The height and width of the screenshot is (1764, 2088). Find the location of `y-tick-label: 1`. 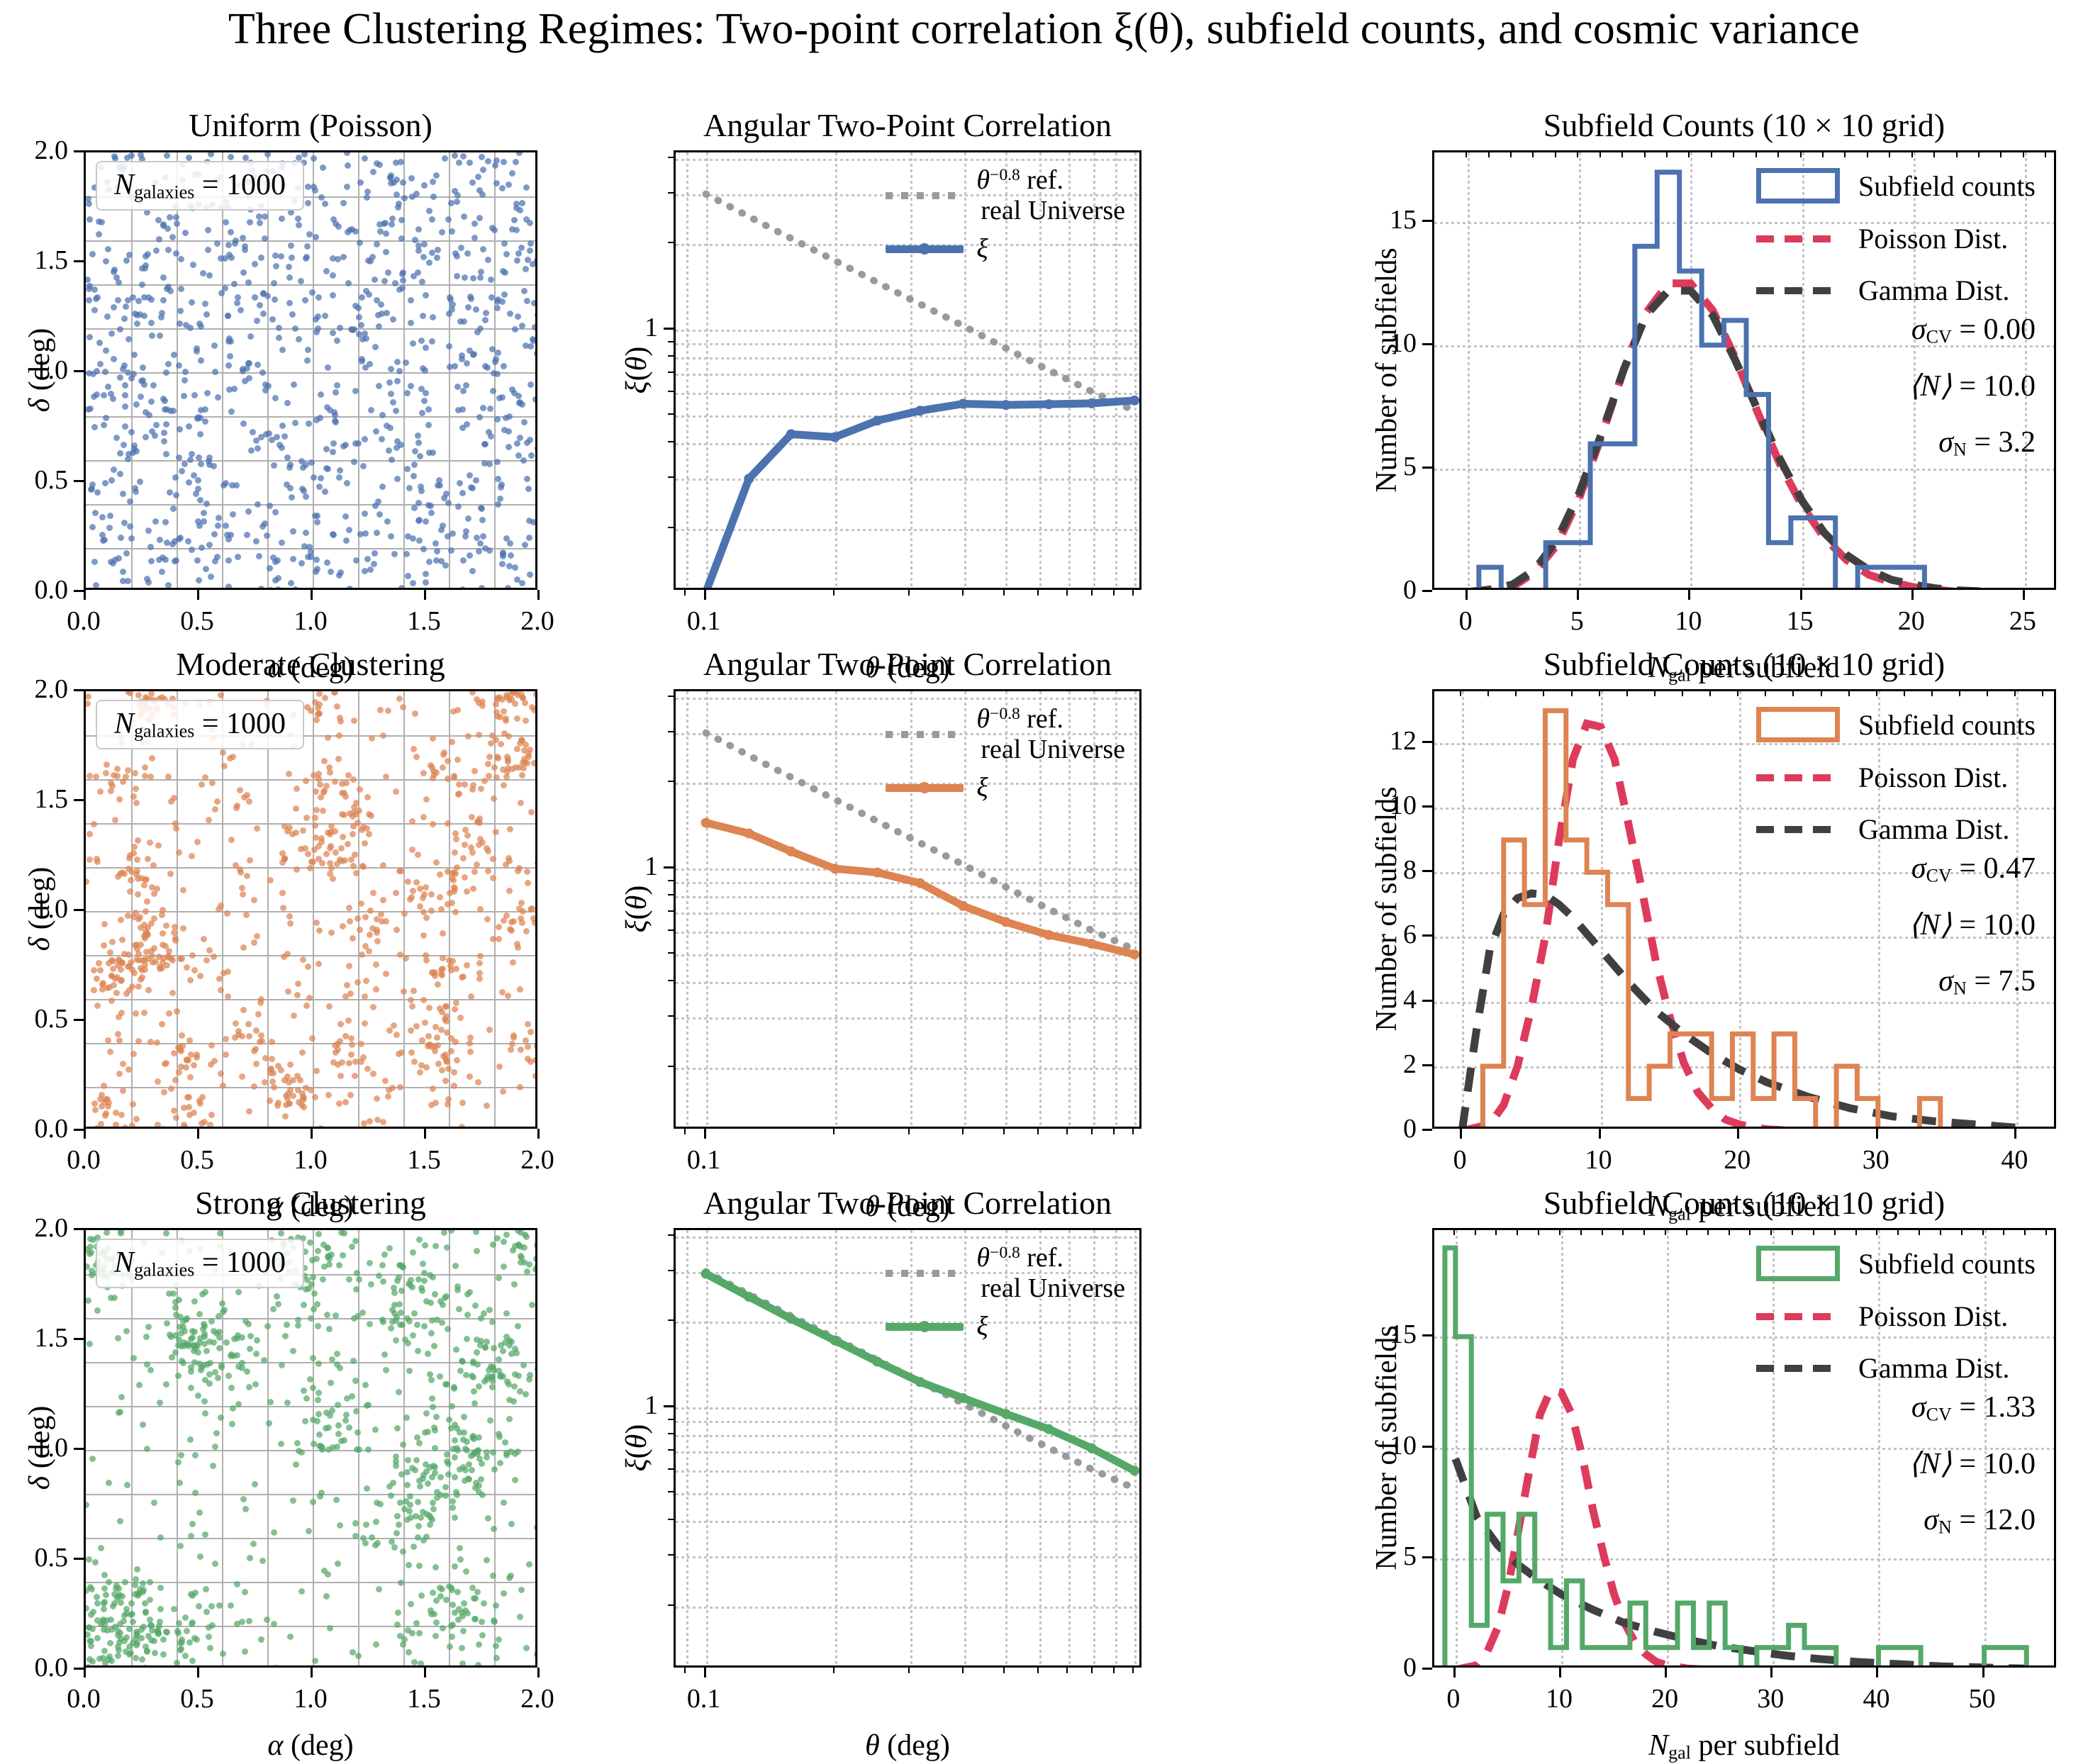

y-tick-label: 1 is located at coordinates (651, 328).